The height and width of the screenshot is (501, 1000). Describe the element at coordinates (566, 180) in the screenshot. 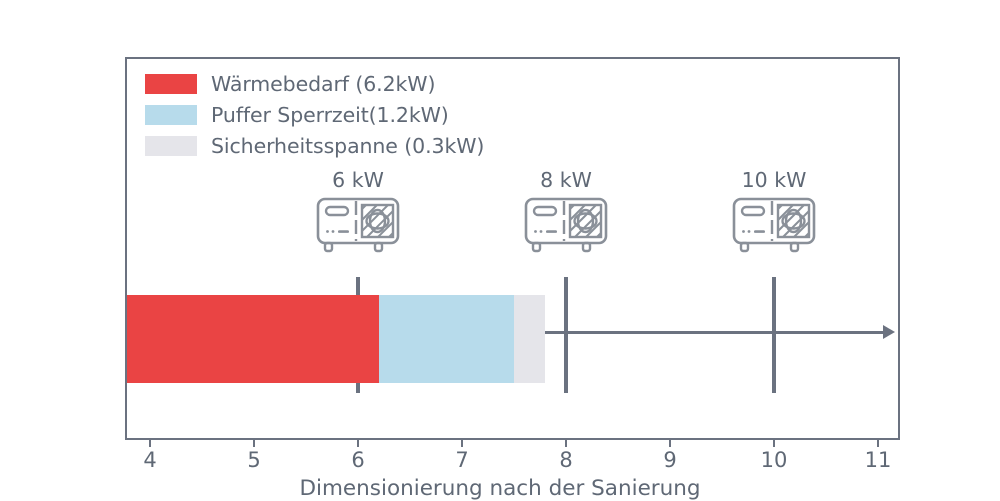

I see `capacity-marker-label: 8 kW` at that location.